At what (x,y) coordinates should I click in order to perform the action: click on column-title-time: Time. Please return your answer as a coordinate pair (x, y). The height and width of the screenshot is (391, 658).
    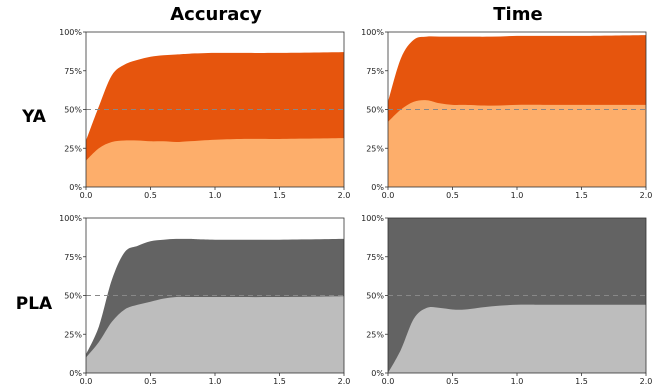
    Looking at the image, I should click on (517, 14).